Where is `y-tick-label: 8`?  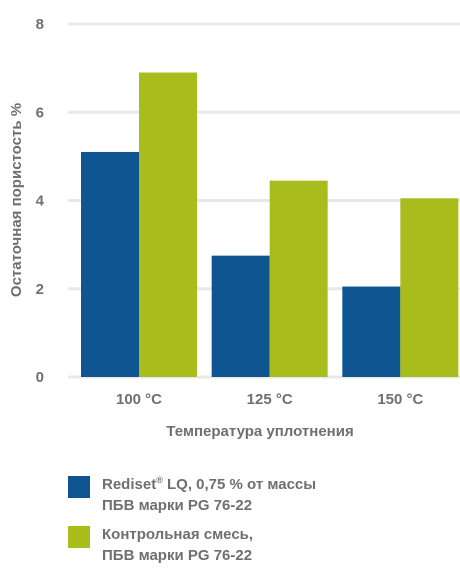
y-tick-label: 8 is located at coordinates (40, 24).